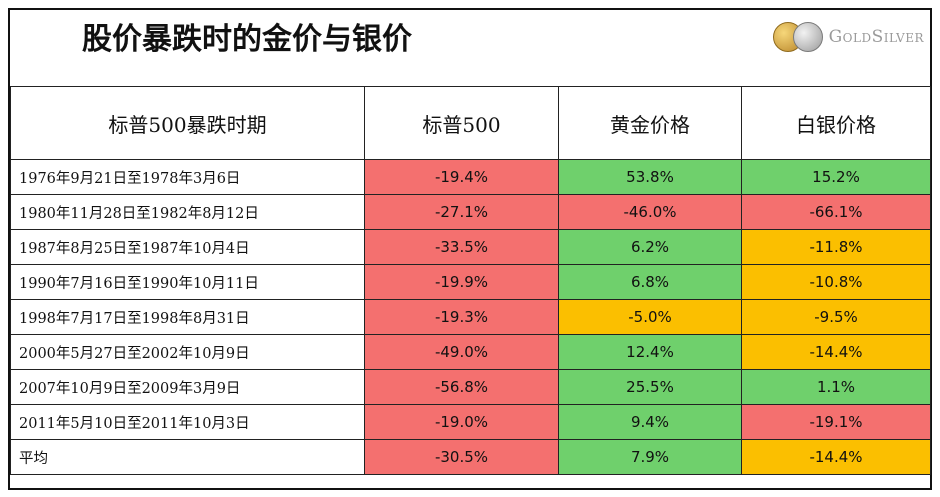 The width and height of the screenshot is (940, 497). I want to click on silver-cell: -19.1%, so click(836, 422).